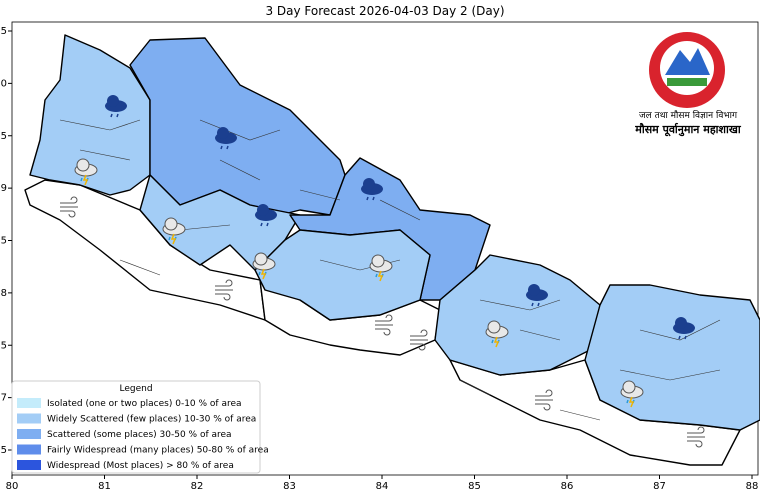 The width and height of the screenshot is (760, 504). Describe the element at coordinates (595, 412) in the screenshot. I see `region-lowland-east` at that location.